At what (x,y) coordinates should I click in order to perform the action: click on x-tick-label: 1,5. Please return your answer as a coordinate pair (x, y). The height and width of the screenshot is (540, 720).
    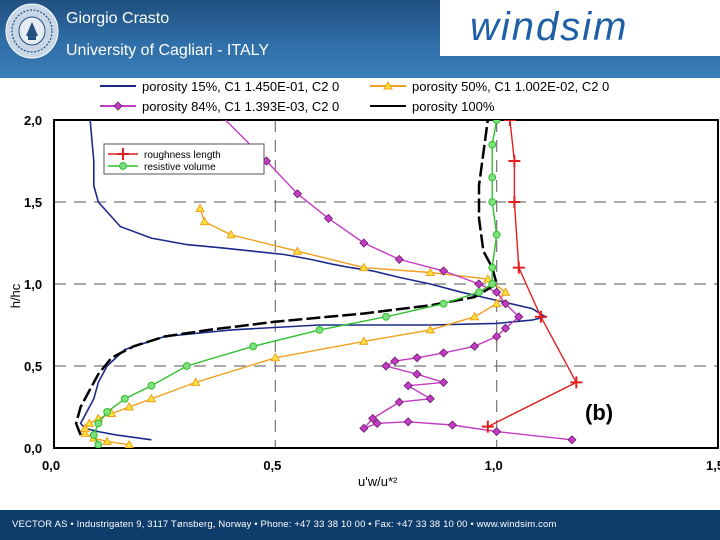
    Looking at the image, I should click on (713, 465).